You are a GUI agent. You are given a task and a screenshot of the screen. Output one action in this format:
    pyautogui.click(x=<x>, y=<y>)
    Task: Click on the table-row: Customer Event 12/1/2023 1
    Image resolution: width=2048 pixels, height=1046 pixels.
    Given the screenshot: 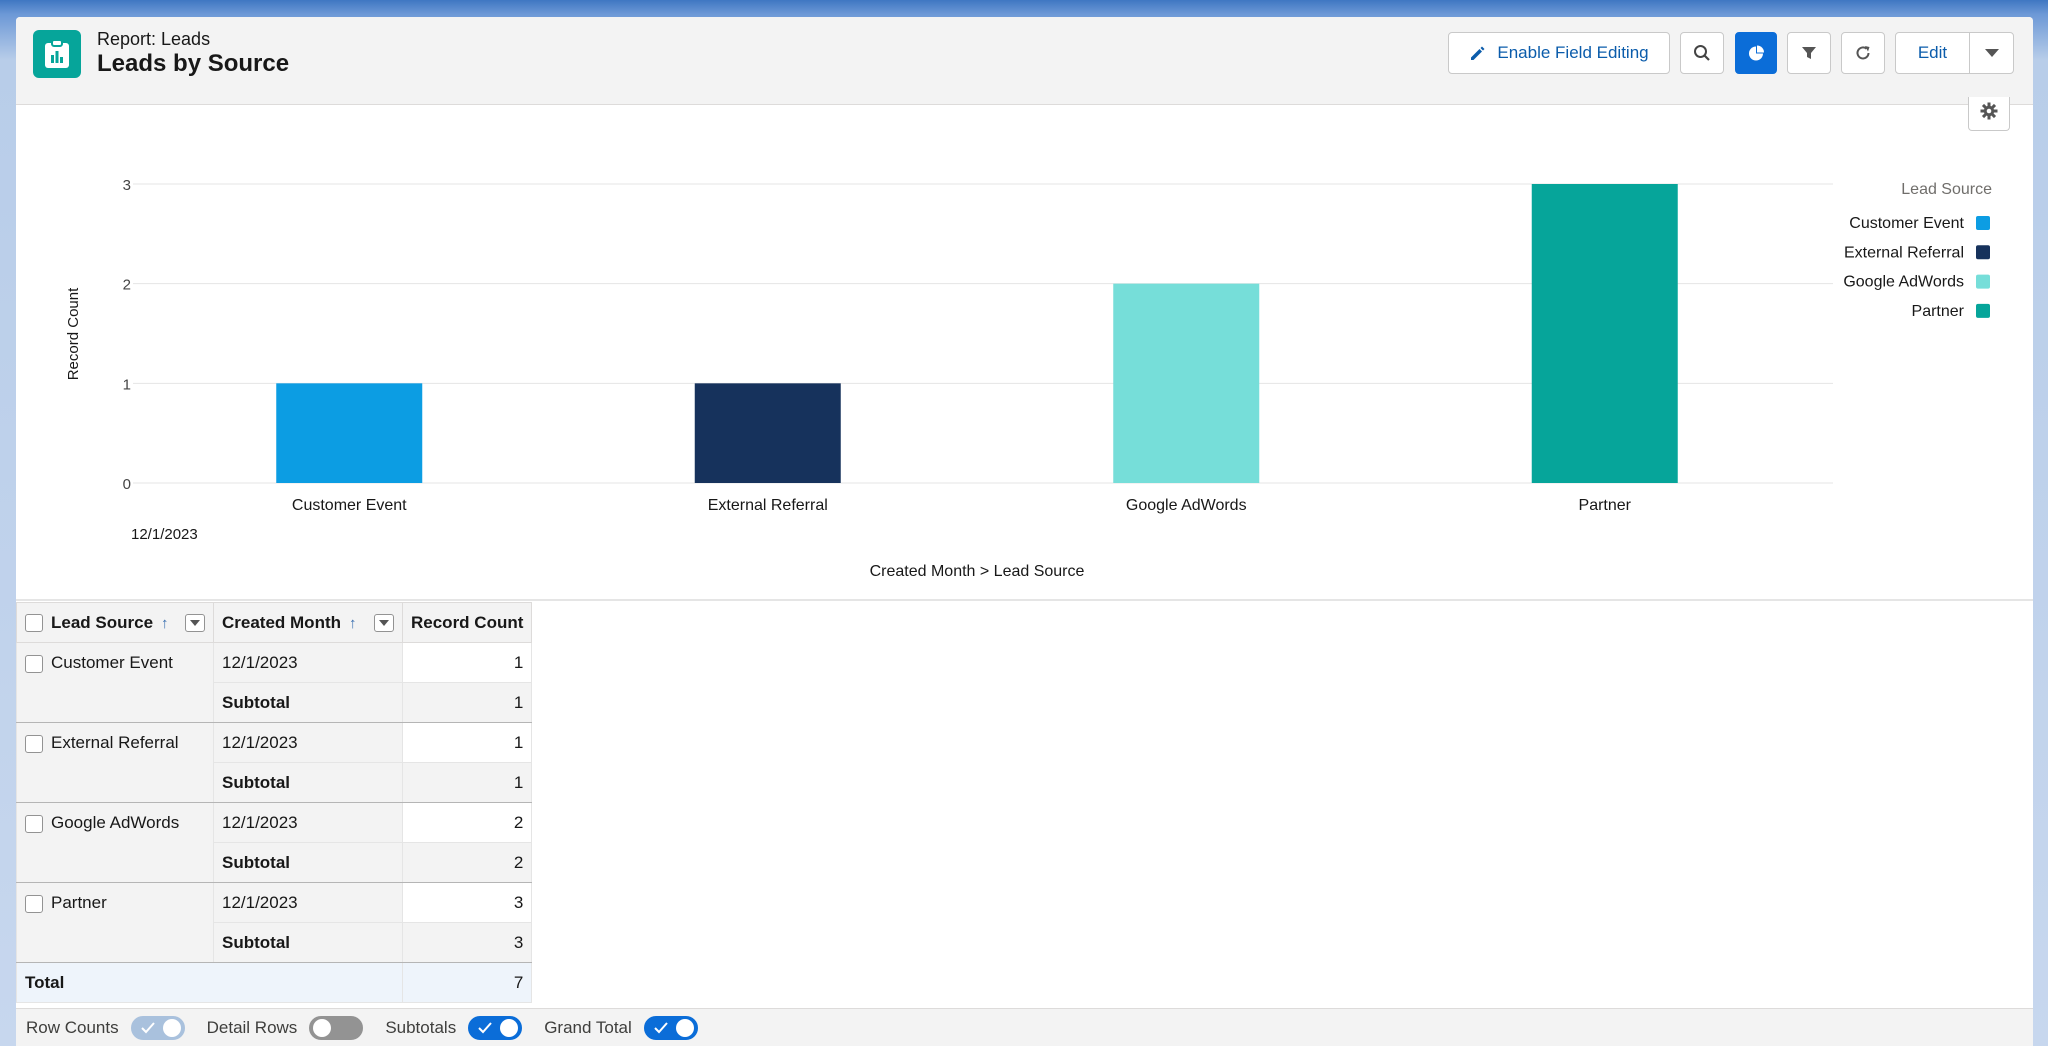 What is the action you would take?
    pyautogui.click(x=274, y=682)
    